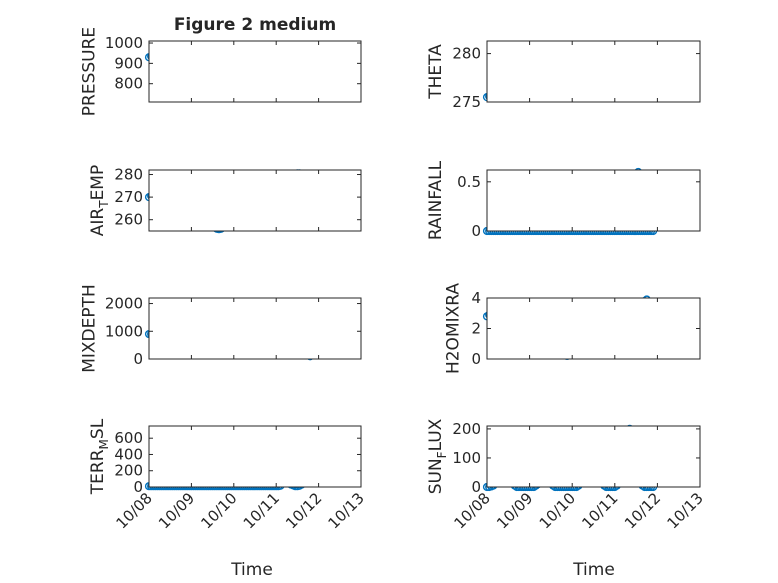  I want to click on y-axis-label: THETA, so click(436, 72).